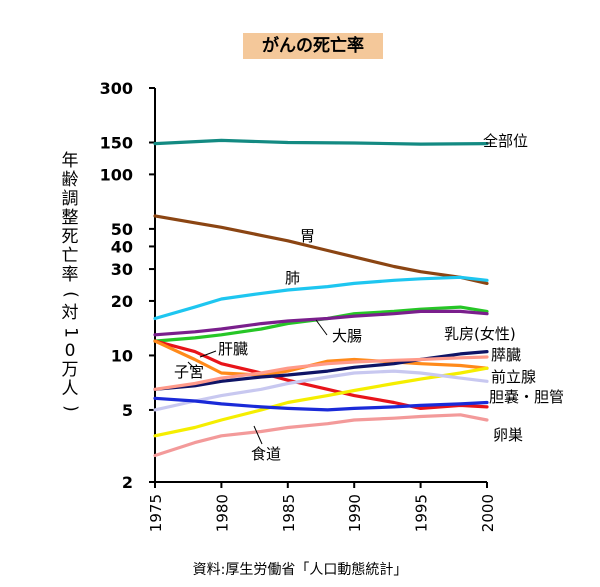 Image resolution: width=600 pixels, height=587 pixels. What do you see at coordinates (70, 294) in the screenshot?
I see `y-axis-label-char: (` at bounding box center [70, 294].